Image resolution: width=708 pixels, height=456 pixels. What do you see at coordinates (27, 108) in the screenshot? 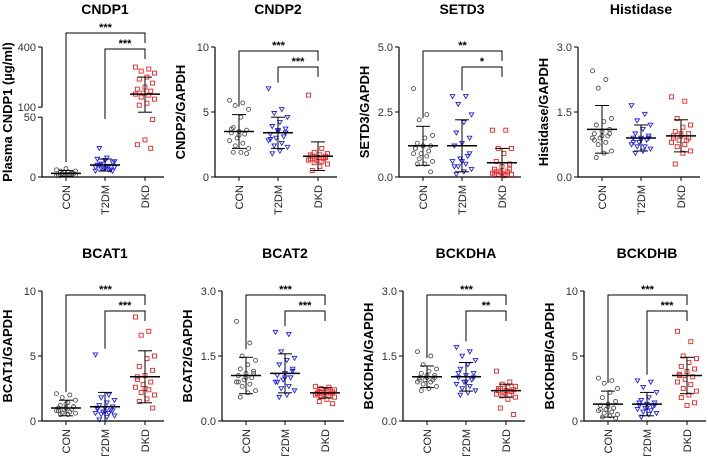
I see `y-tick-label: 100` at bounding box center [27, 108].